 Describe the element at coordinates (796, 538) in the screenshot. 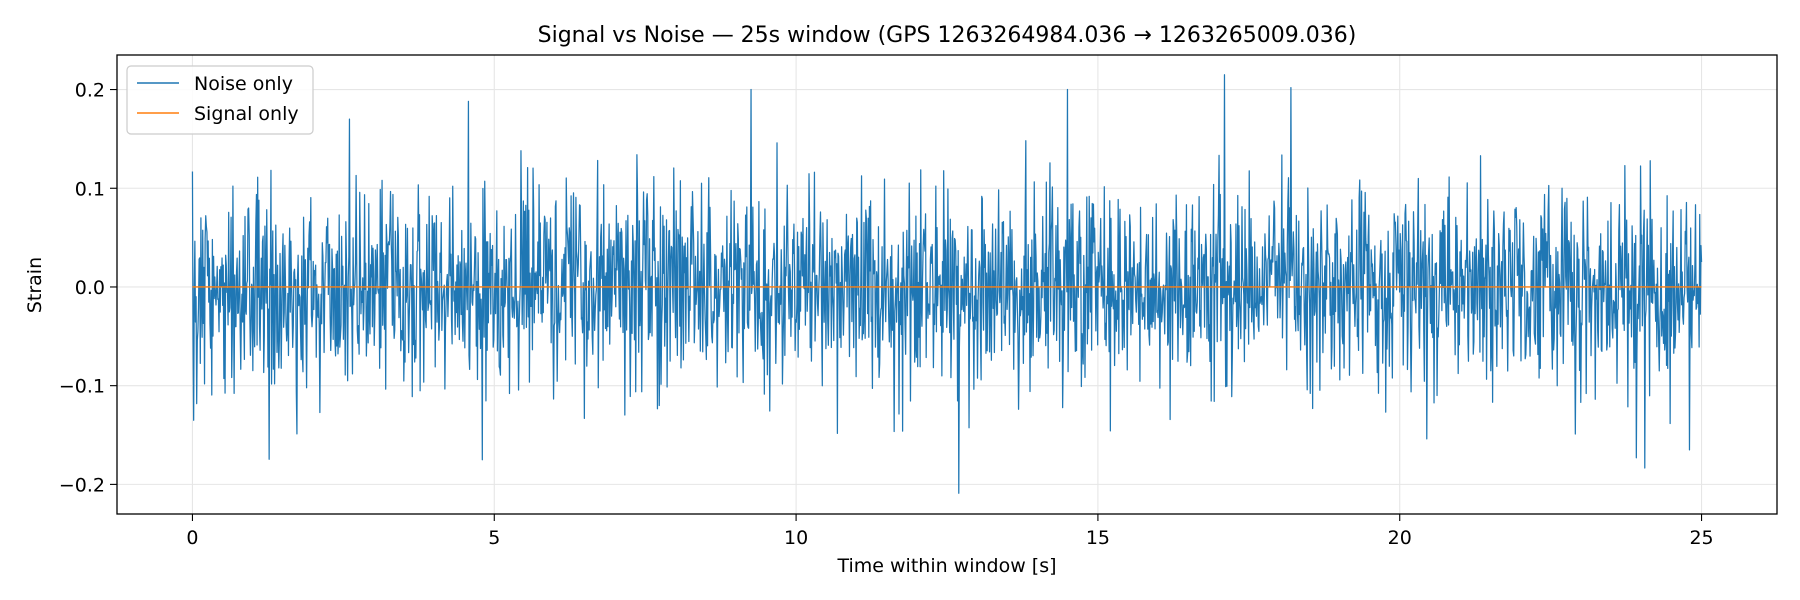

I see `x-tick-label: 10` at that location.